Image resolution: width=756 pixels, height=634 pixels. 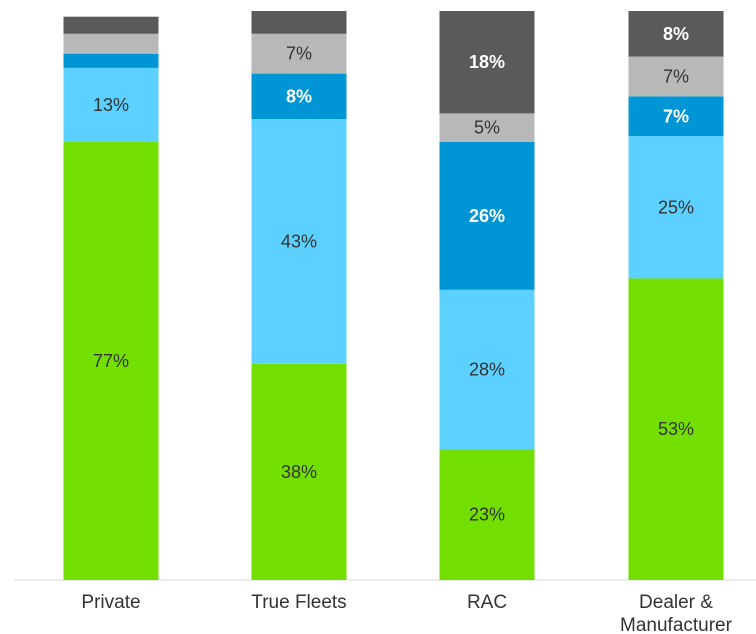 I want to click on data-label-true-fleets-1: 43%, so click(x=299, y=241).